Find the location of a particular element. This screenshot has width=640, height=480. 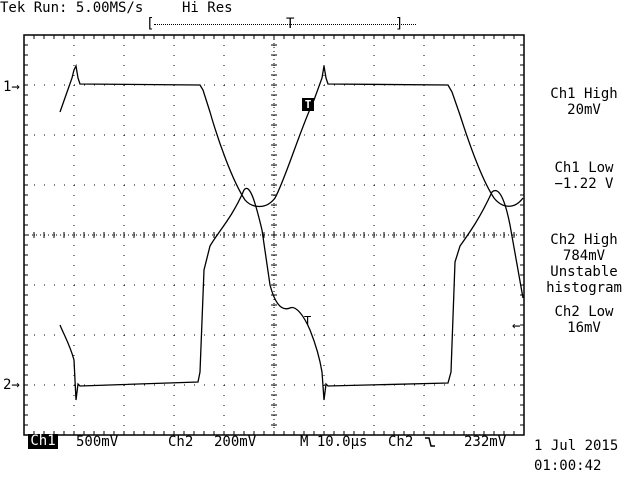

ch2-scale: 200mV is located at coordinates (235, 442).